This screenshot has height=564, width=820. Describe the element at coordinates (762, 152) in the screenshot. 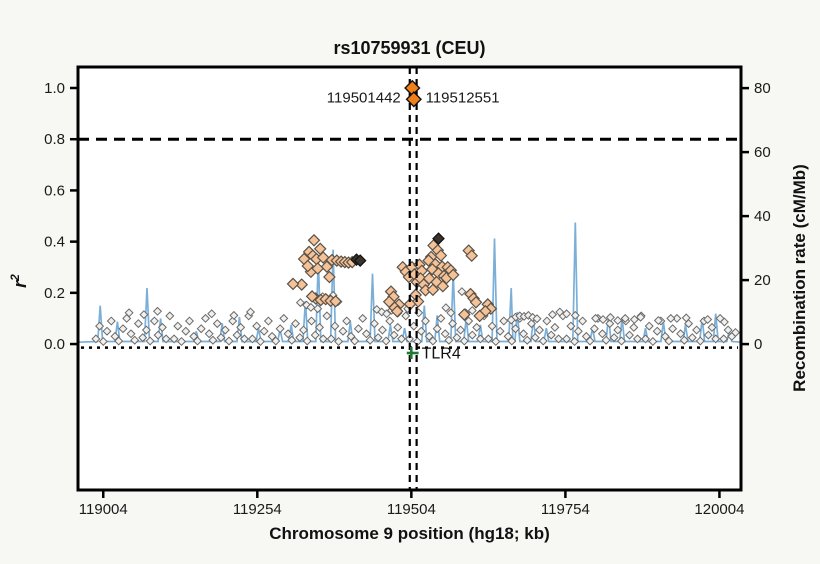

I see `y-right-tick-label: 60` at that location.